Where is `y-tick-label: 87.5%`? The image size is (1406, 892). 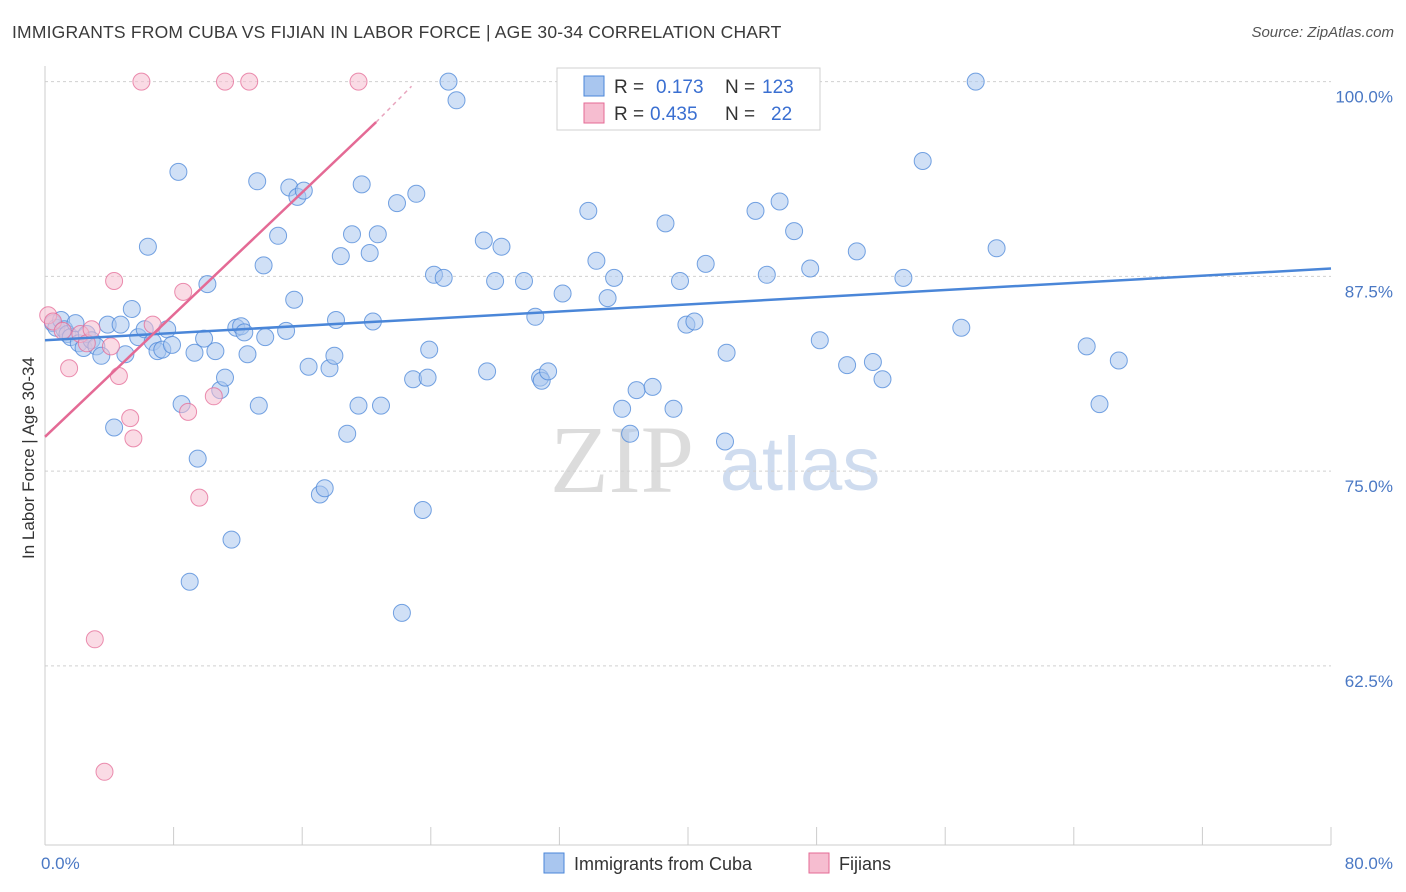
y-tick-label: 87.5% is located at coordinates (1369, 291).